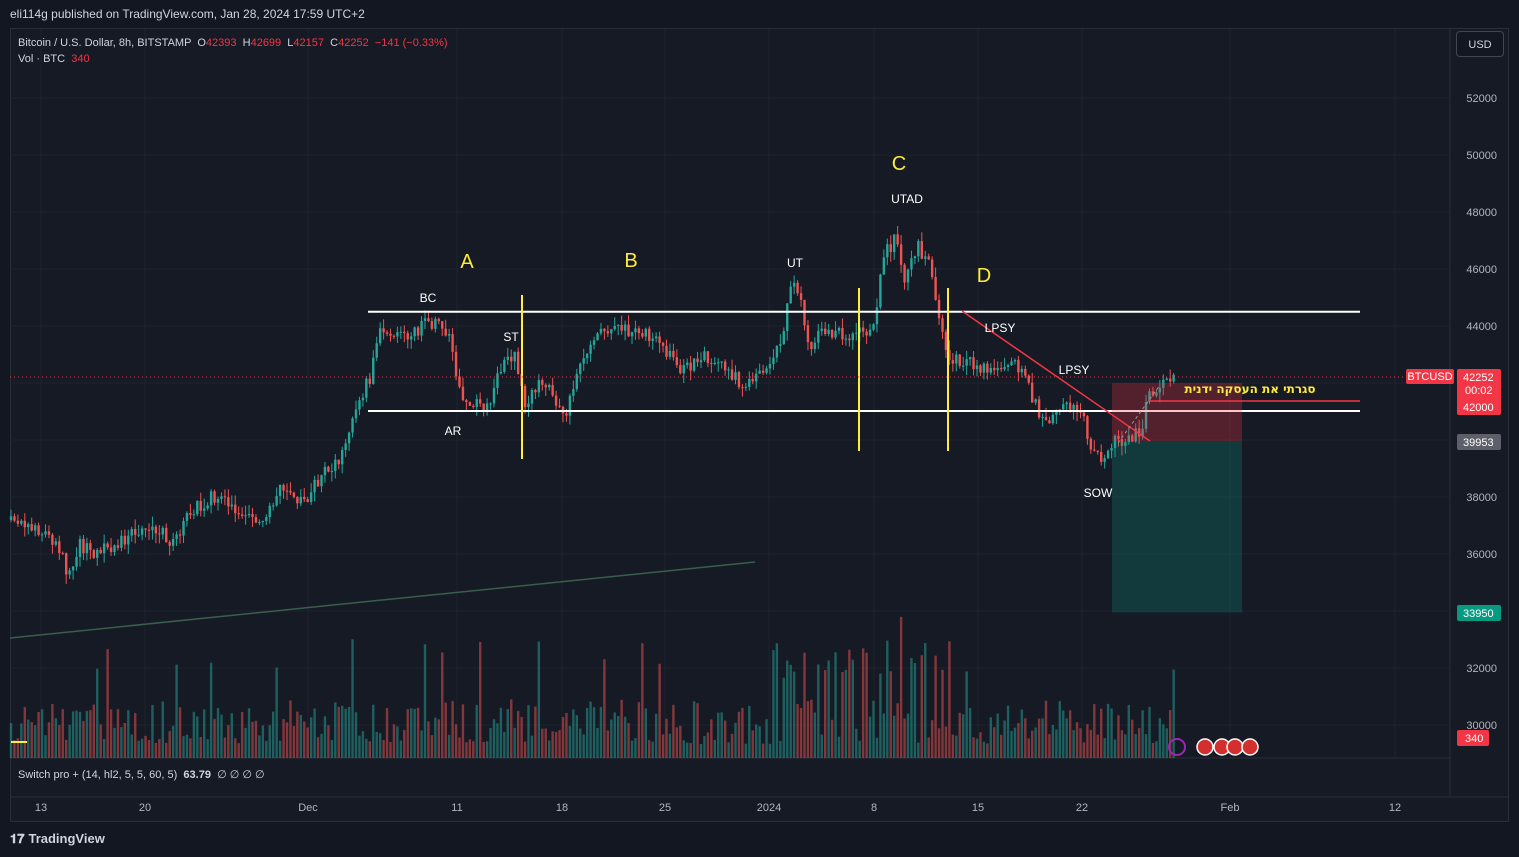 Image resolution: width=1519 pixels, height=857 pixels. What do you see at coordinates (42, 59) in the screenshot?
I see `volume-label: Vol · BTC` at bounding box center [42, 59].